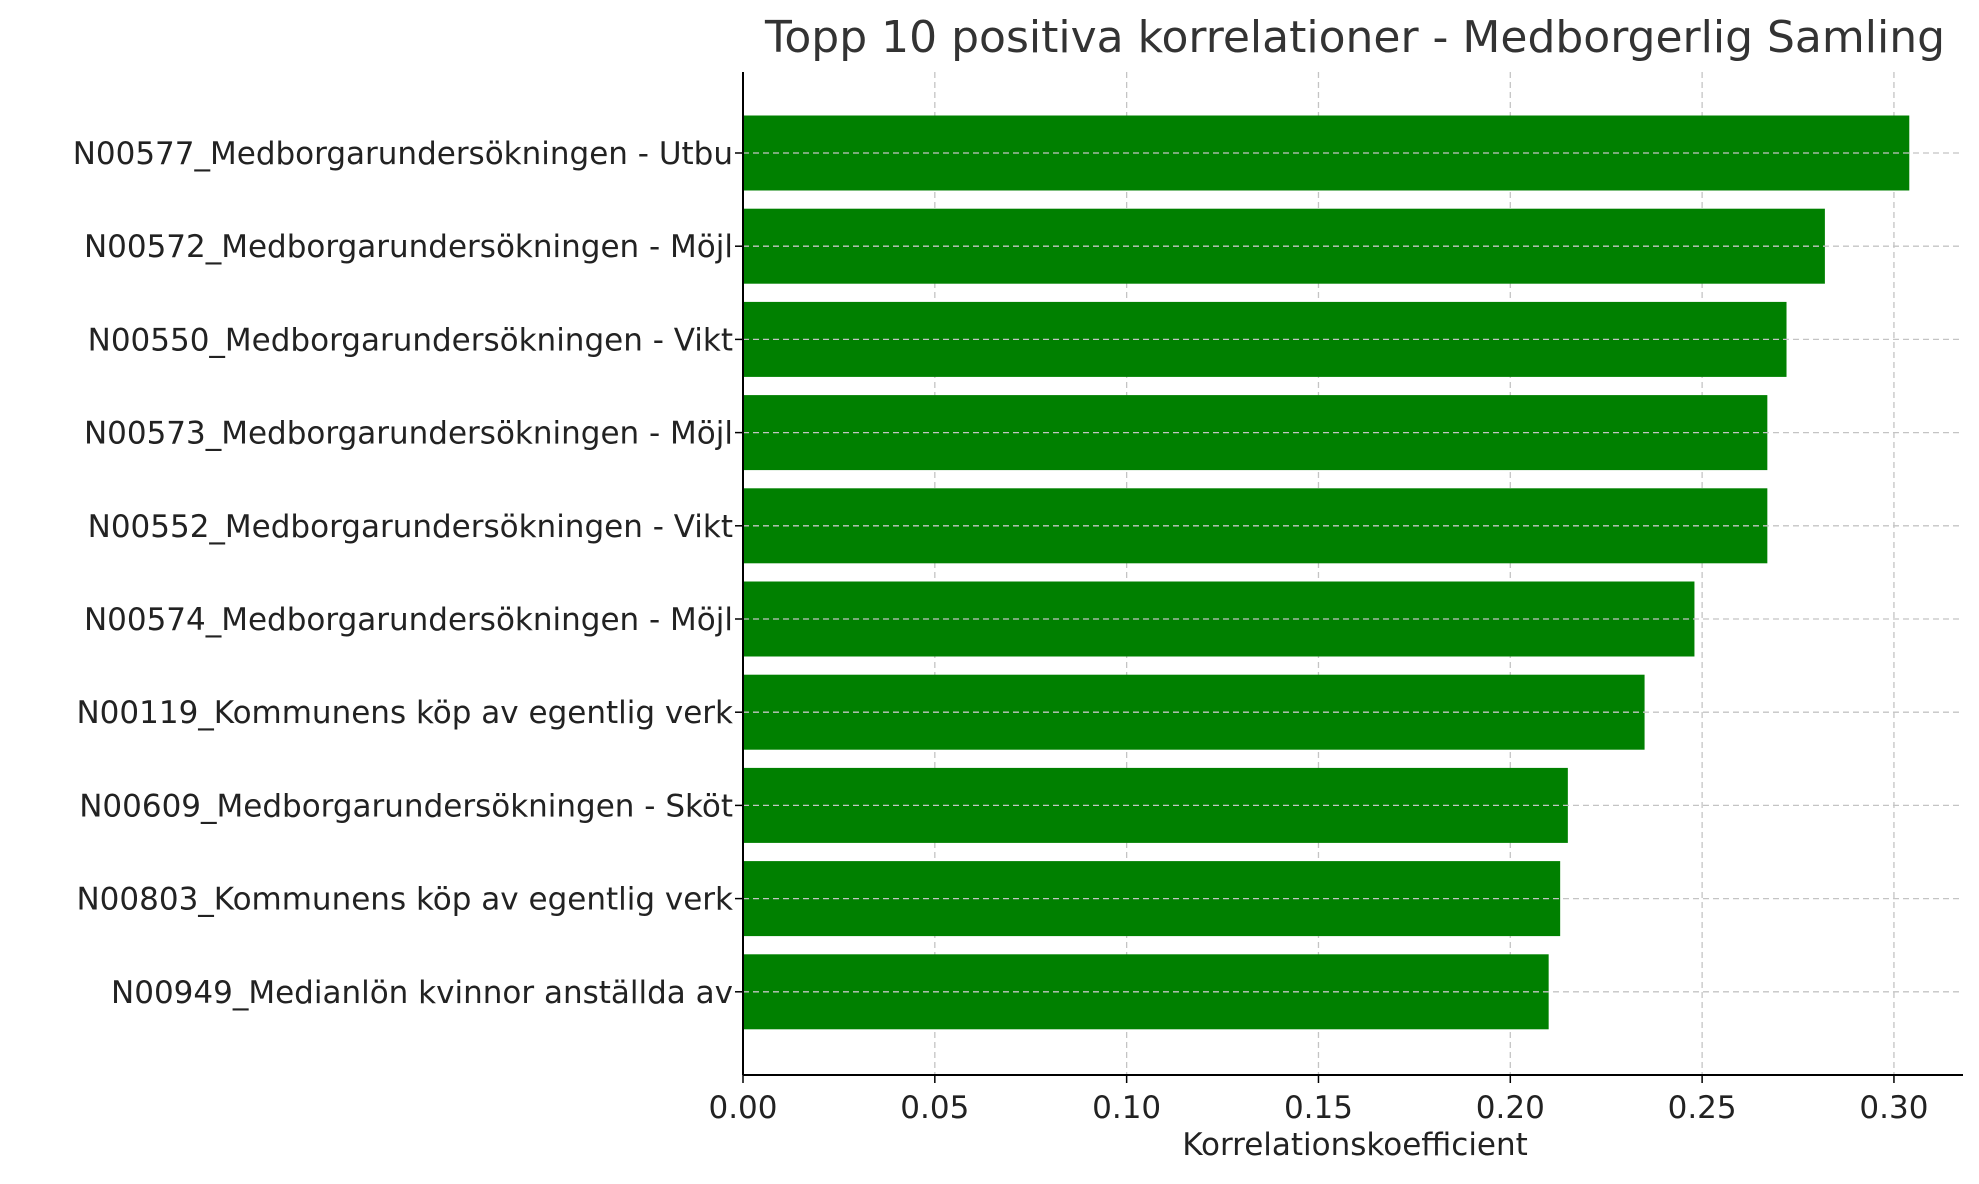 The width and height of the screenshot is (1979, 1184). Describe the element at coordinates (410, 340) in the screenshot. I see `y-tick-label: N00550_Medborgarundersökningen - Vikt` at that location.